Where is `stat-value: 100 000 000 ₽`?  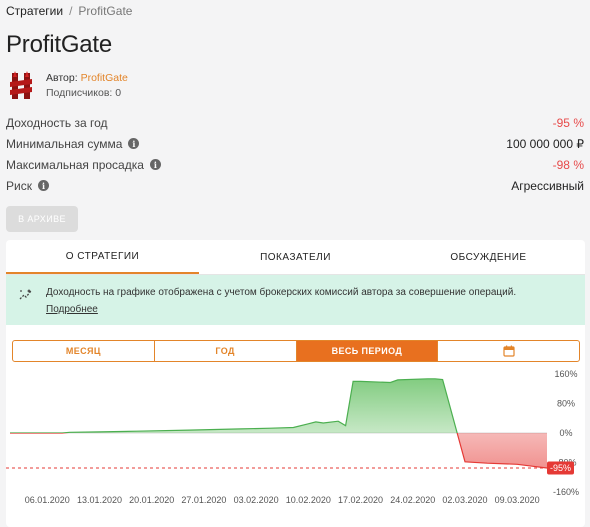
stat-value: 100 000 000 ₽ is located at coordinates (545, 143).